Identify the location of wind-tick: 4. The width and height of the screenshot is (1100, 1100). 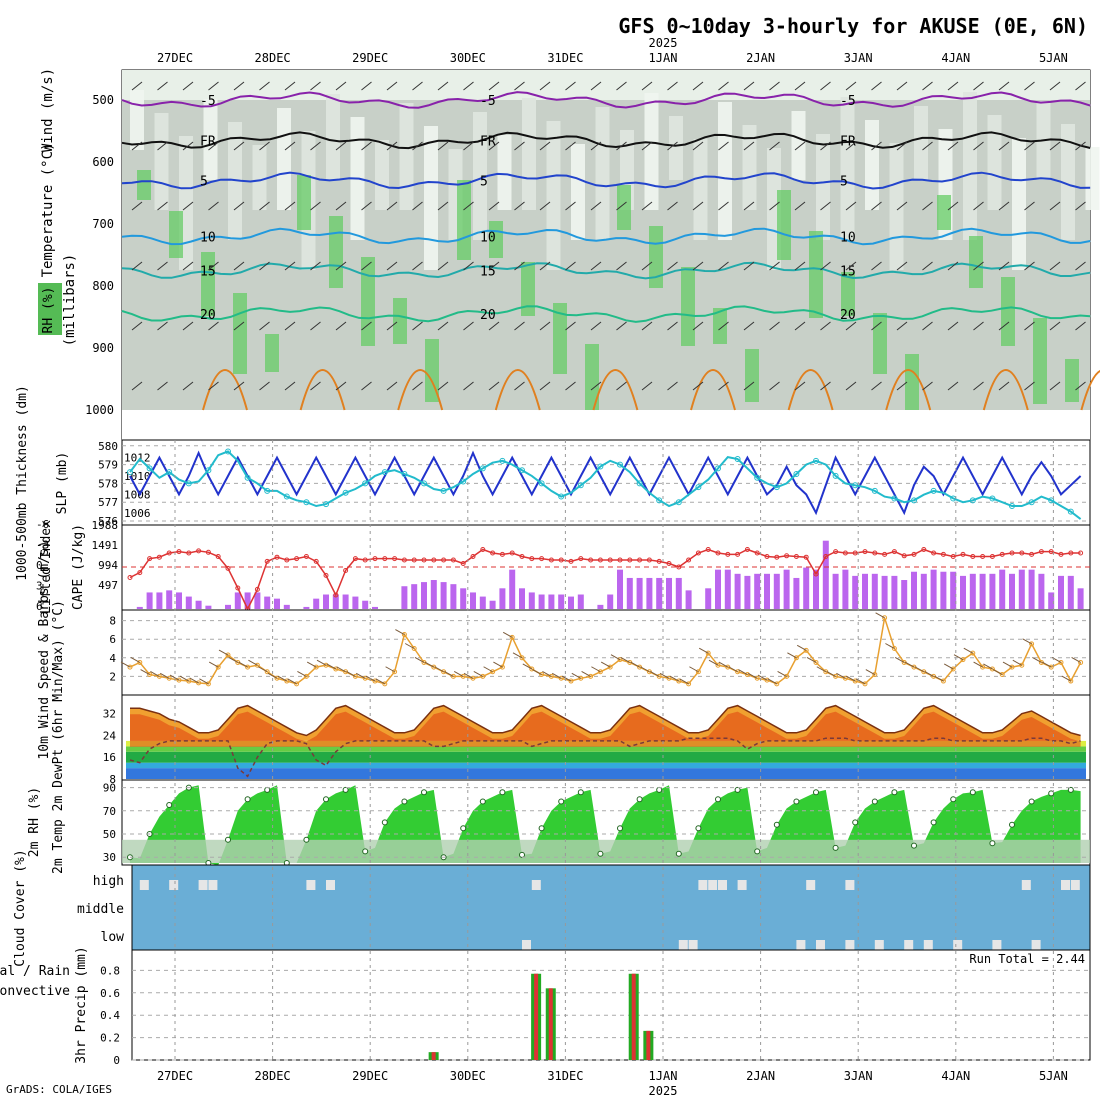
(112, 658).